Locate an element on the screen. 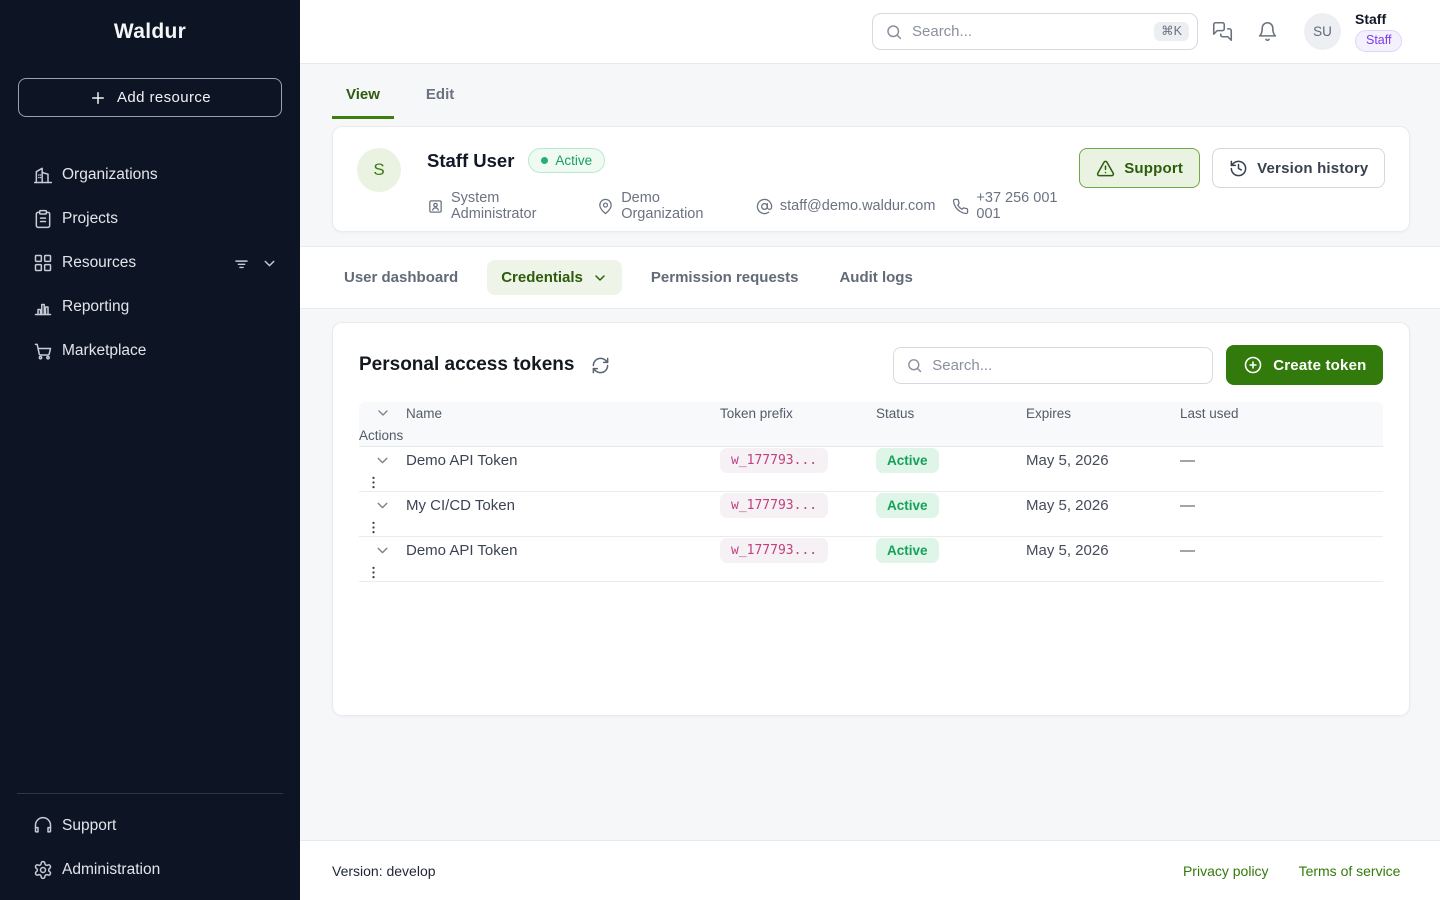 This screenshot has height=900, width=1440. brand-logo: Waldur is located at coordinates (150, 31).